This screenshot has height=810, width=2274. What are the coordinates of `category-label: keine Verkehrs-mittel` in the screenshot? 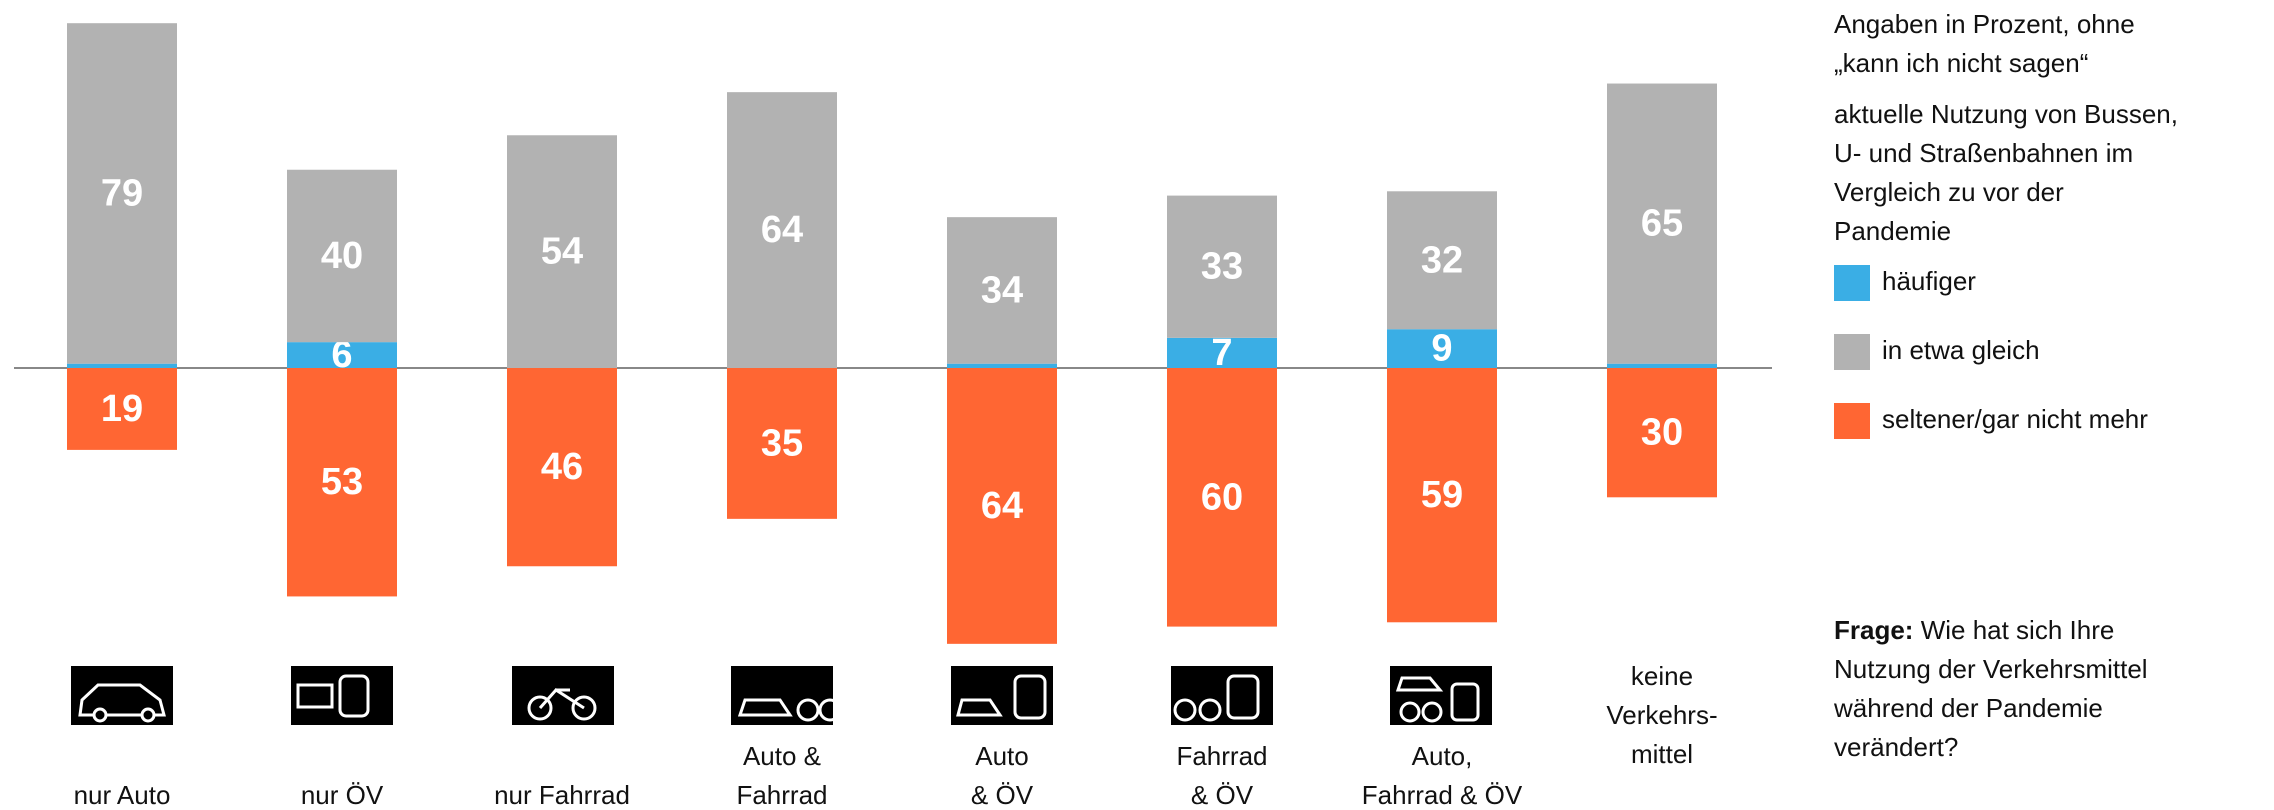 It's located at (1661, 715).